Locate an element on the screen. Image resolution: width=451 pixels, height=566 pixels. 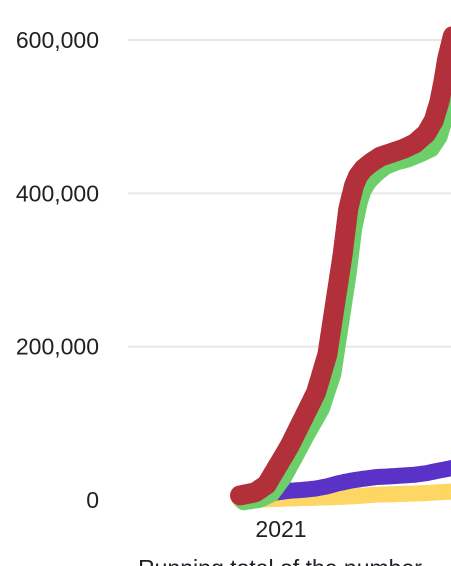
y-tick-label: 200,000 is located at coordinates (57, 347).